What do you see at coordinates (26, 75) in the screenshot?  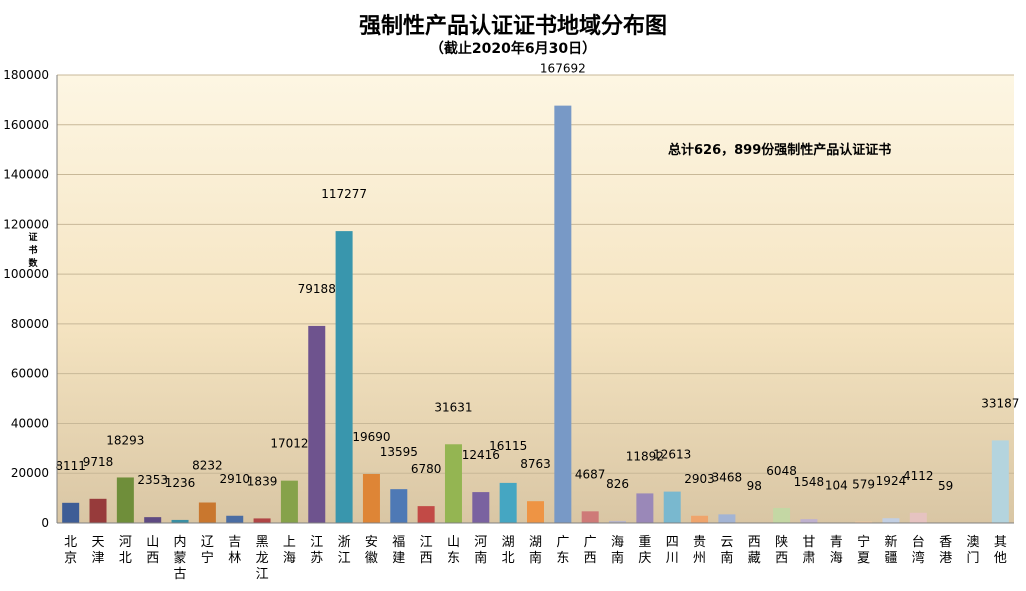 I see `y-tick-label: 180000` at bounding box center [26, 75].